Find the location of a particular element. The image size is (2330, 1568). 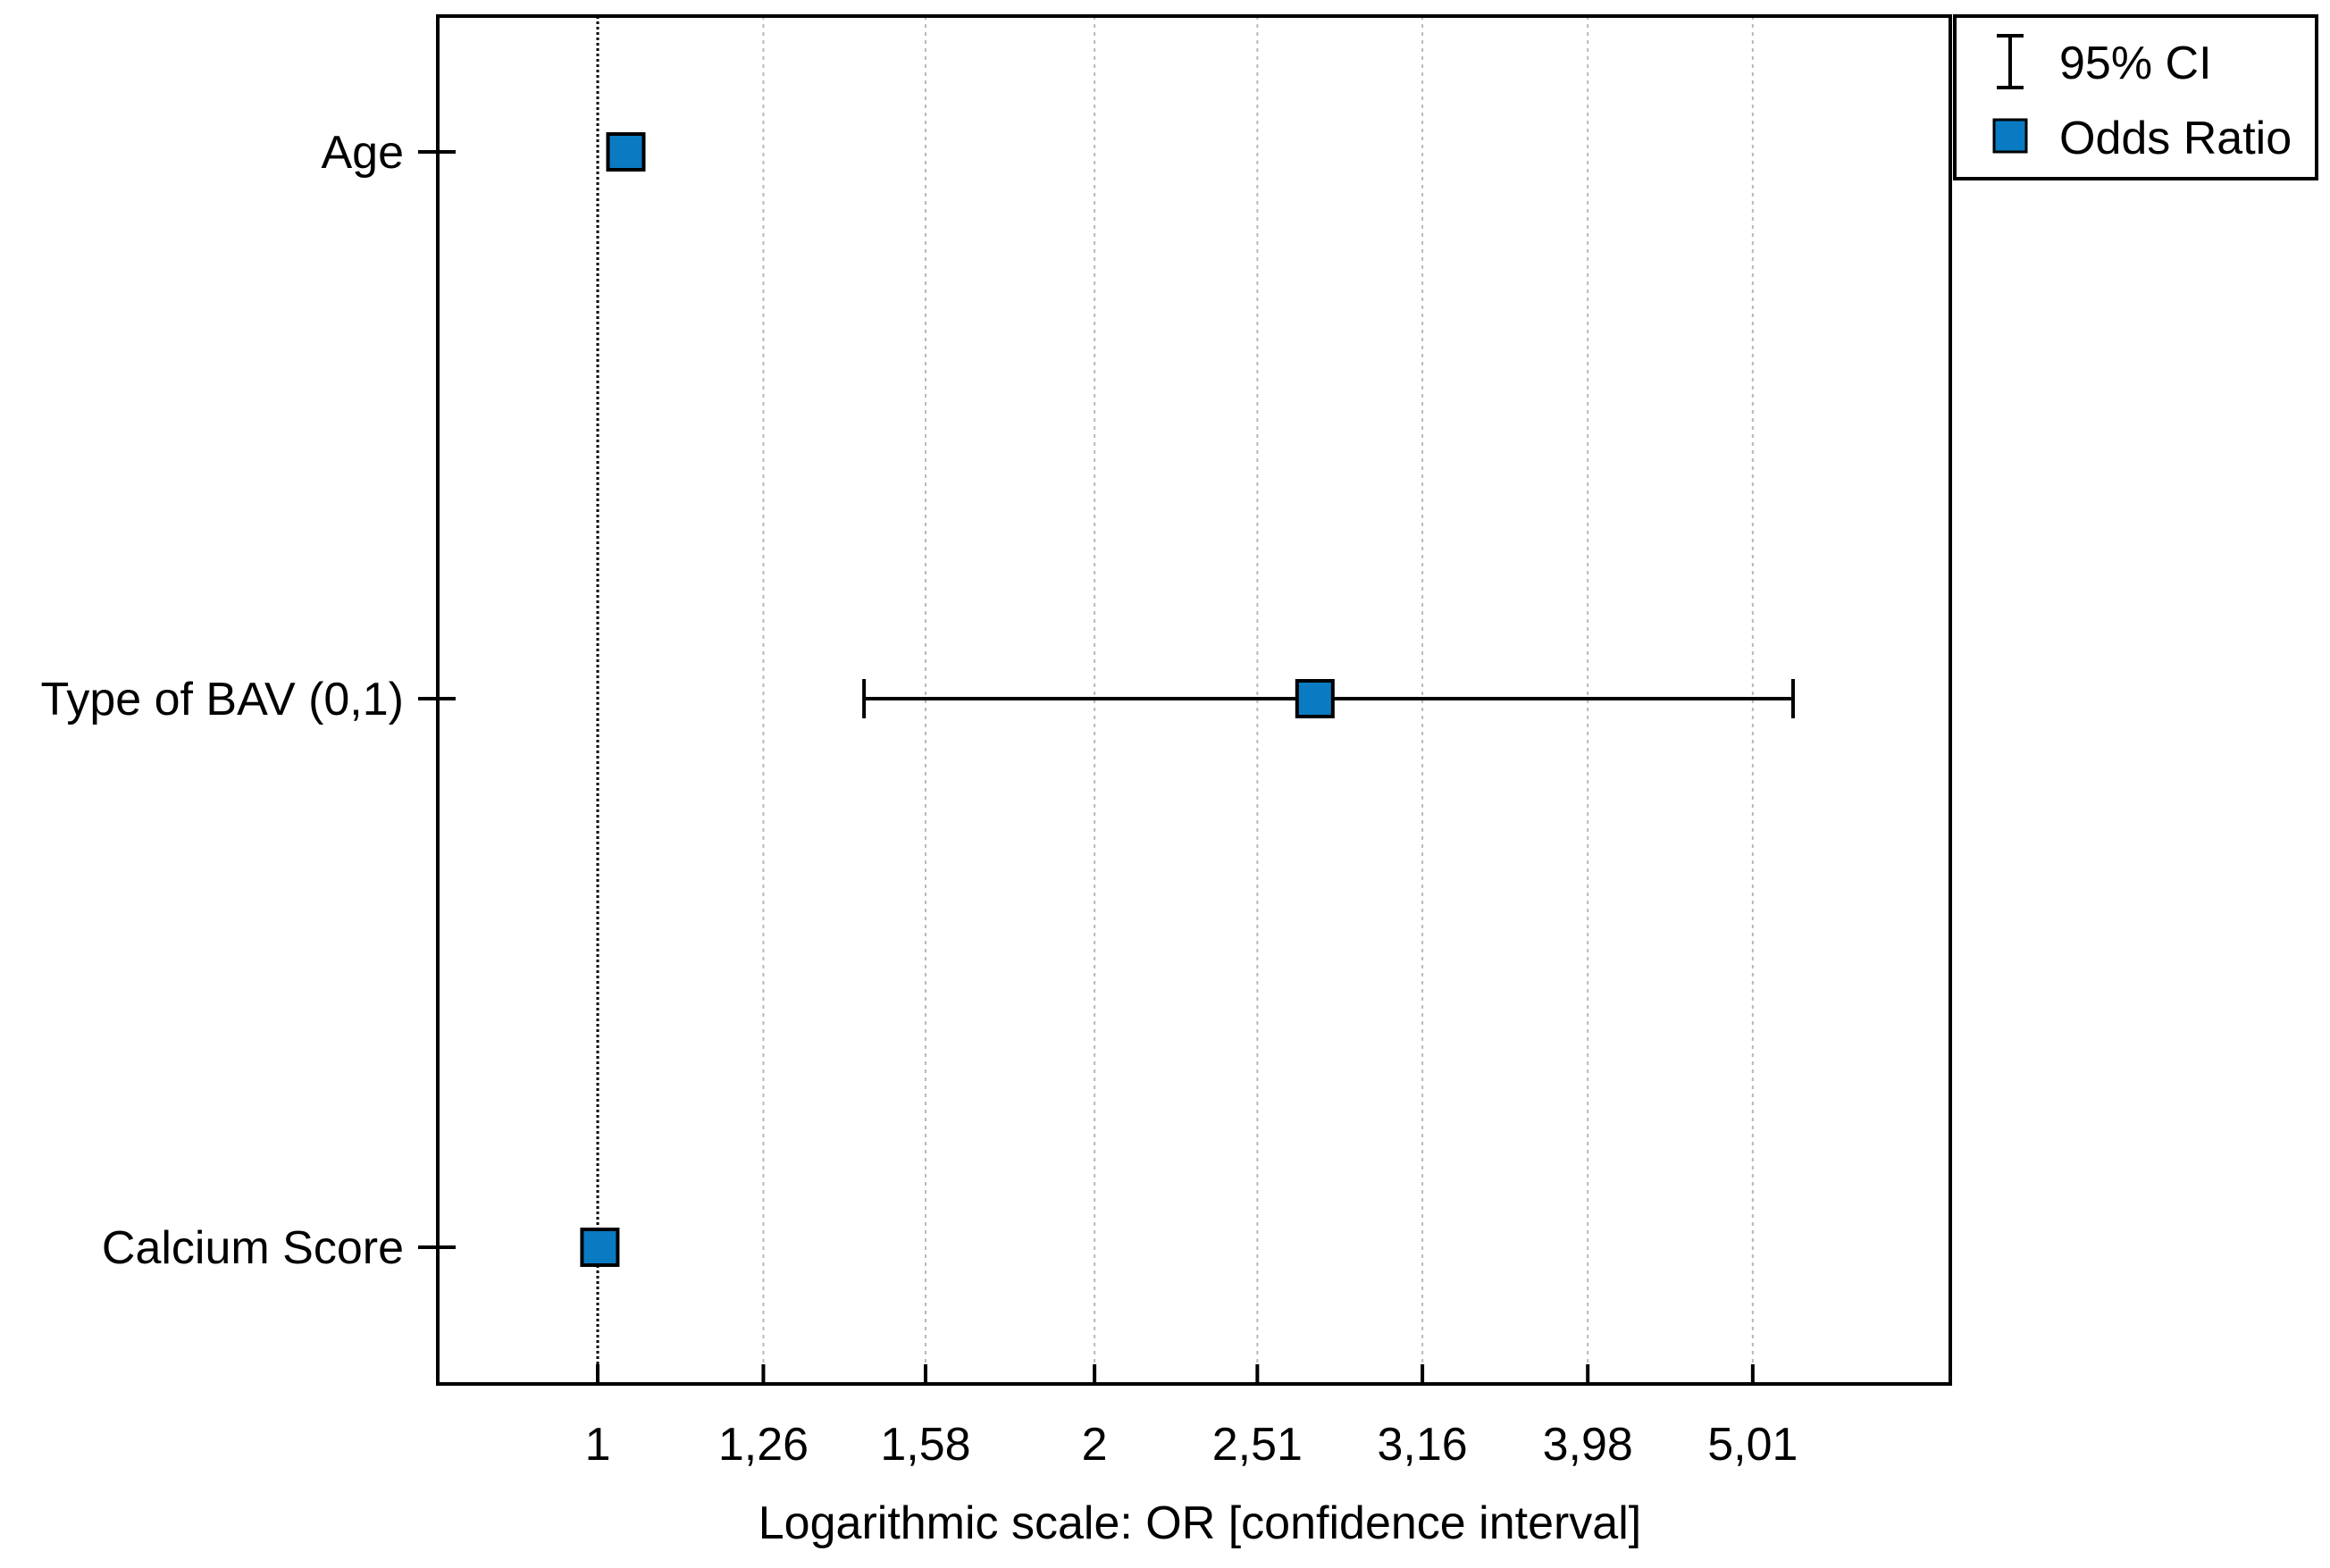

legend-or-label: Odds Ratio is located at coordinates (2175, 138).